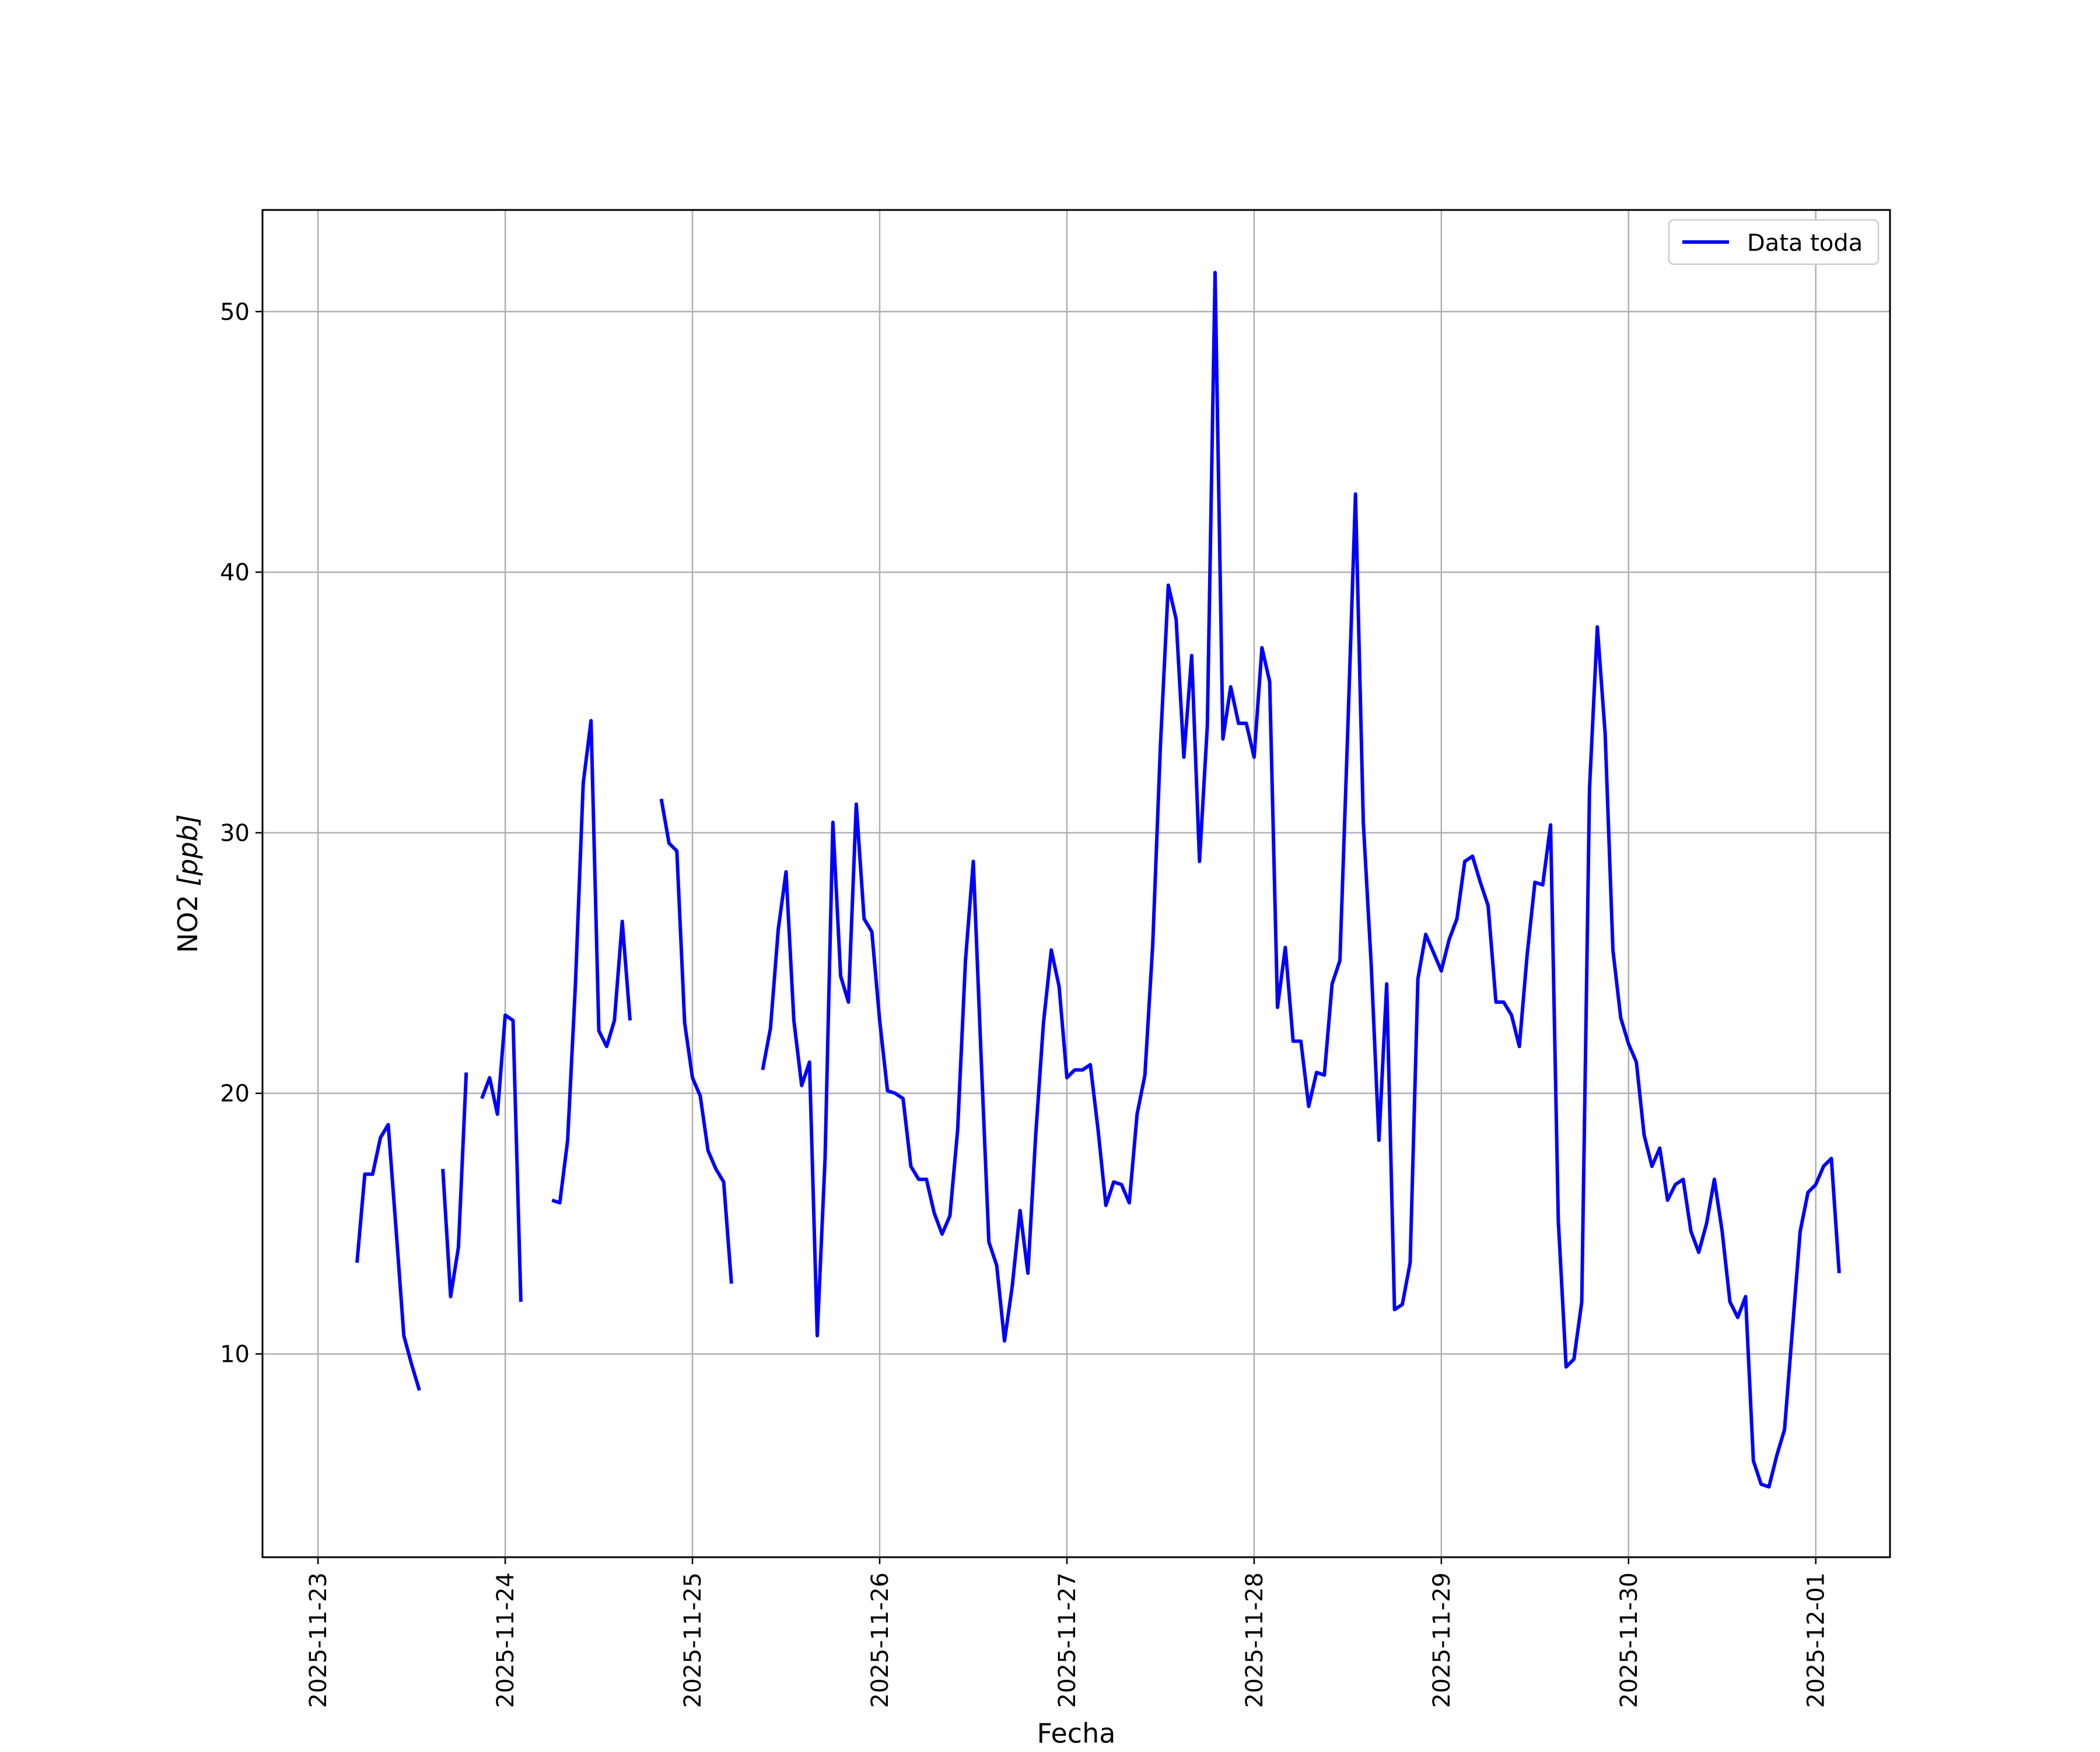 The width and height of the screenshot is (2100, 1752). What do you see at coordinates (1067, 1640) in the screenshot?
I see `x-tick-label: 2025-11-27` at bounding box center [1067, 1640].